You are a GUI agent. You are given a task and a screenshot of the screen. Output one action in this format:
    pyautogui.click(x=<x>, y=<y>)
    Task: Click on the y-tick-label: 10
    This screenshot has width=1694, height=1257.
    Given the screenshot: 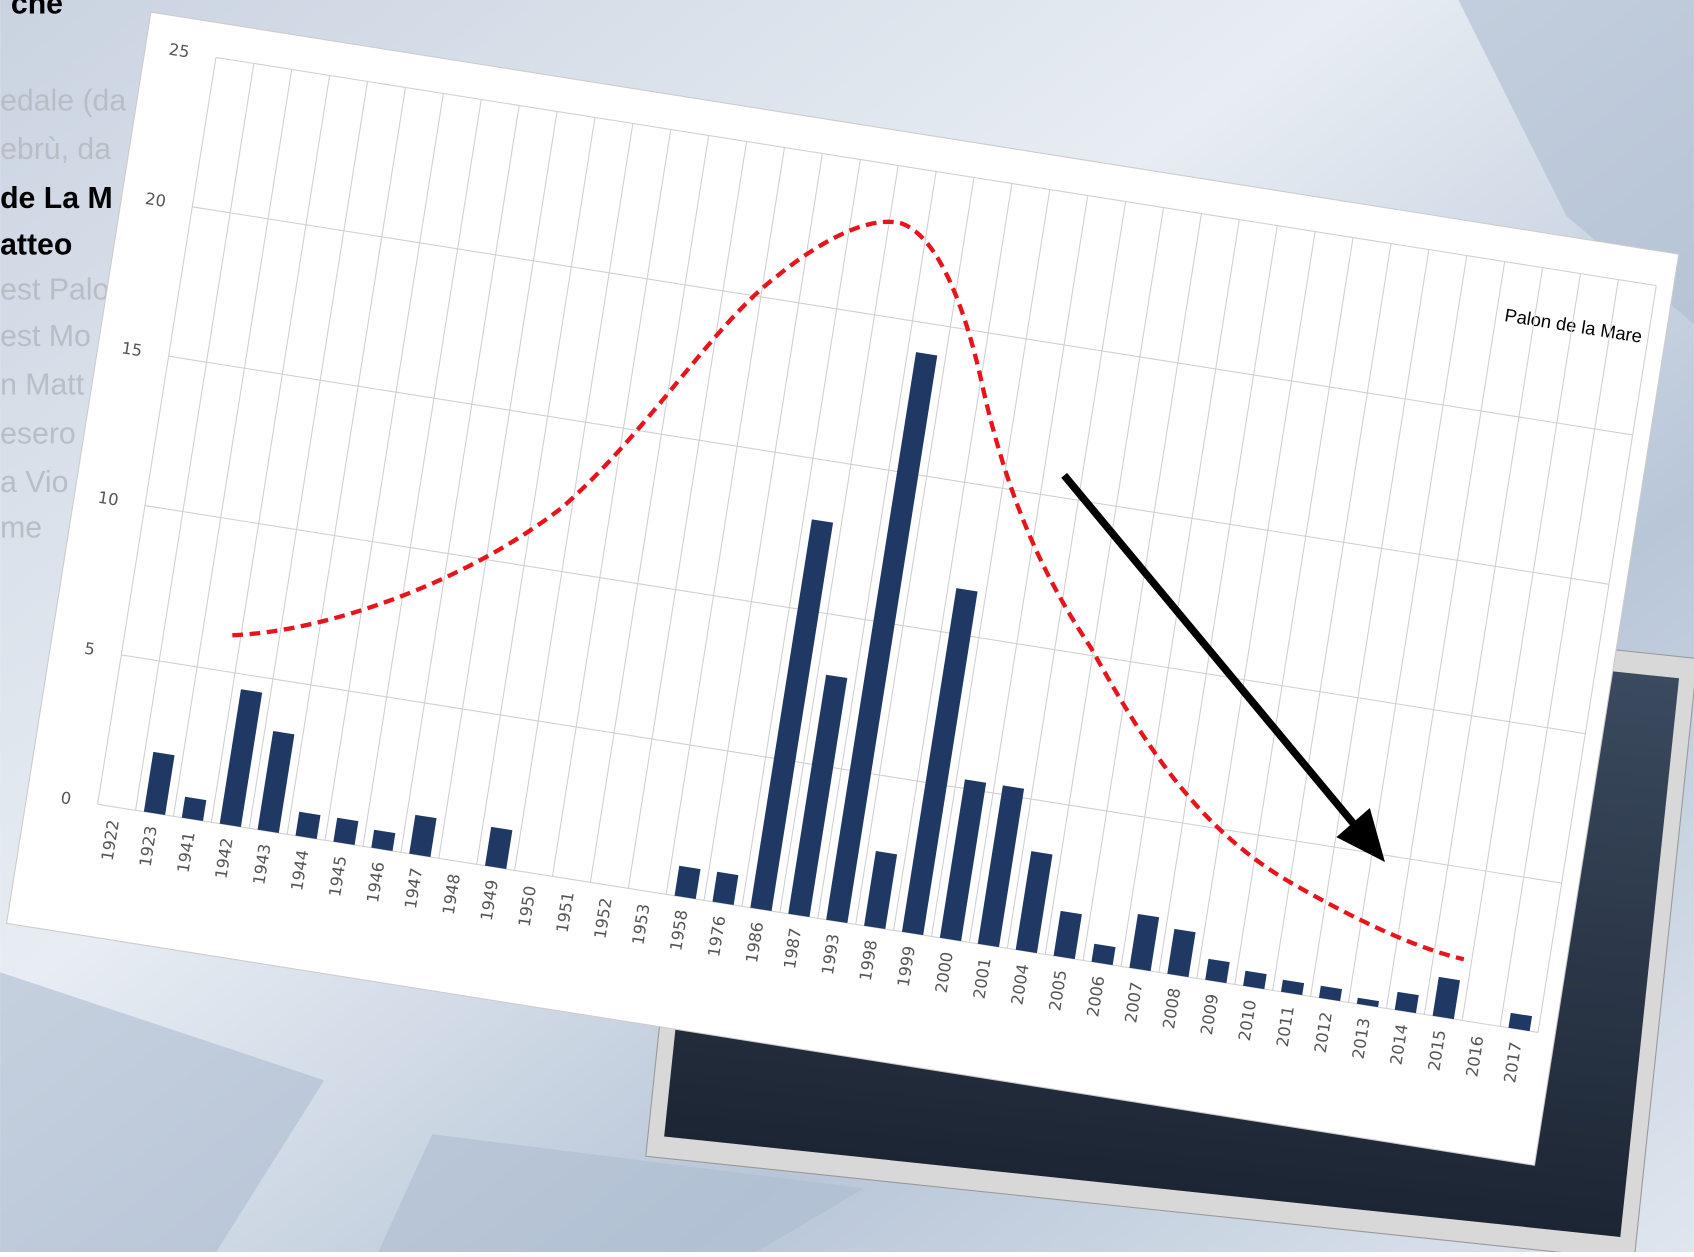 What is the action you would take?
    pyautogui.click(x=108, y=499)
    